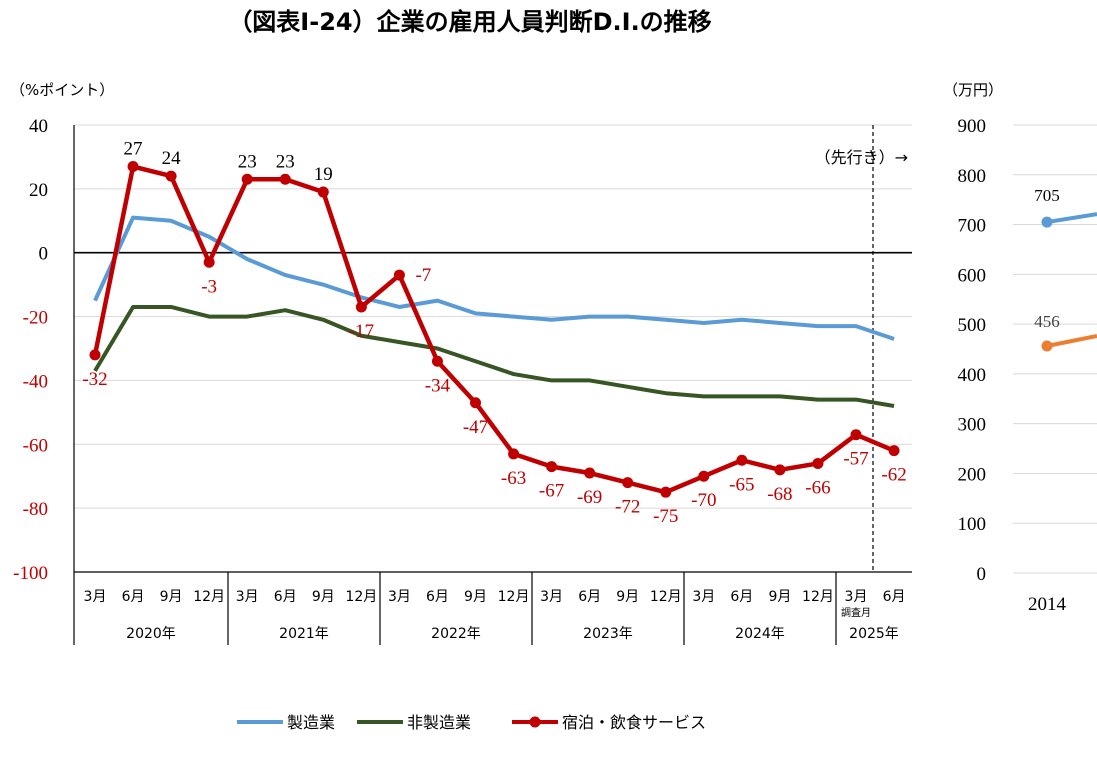  What do you see at coordinates (1047, 604) in the screenshot?
I see `x-tick-label: 2014` at bounding box center [1047, 604].